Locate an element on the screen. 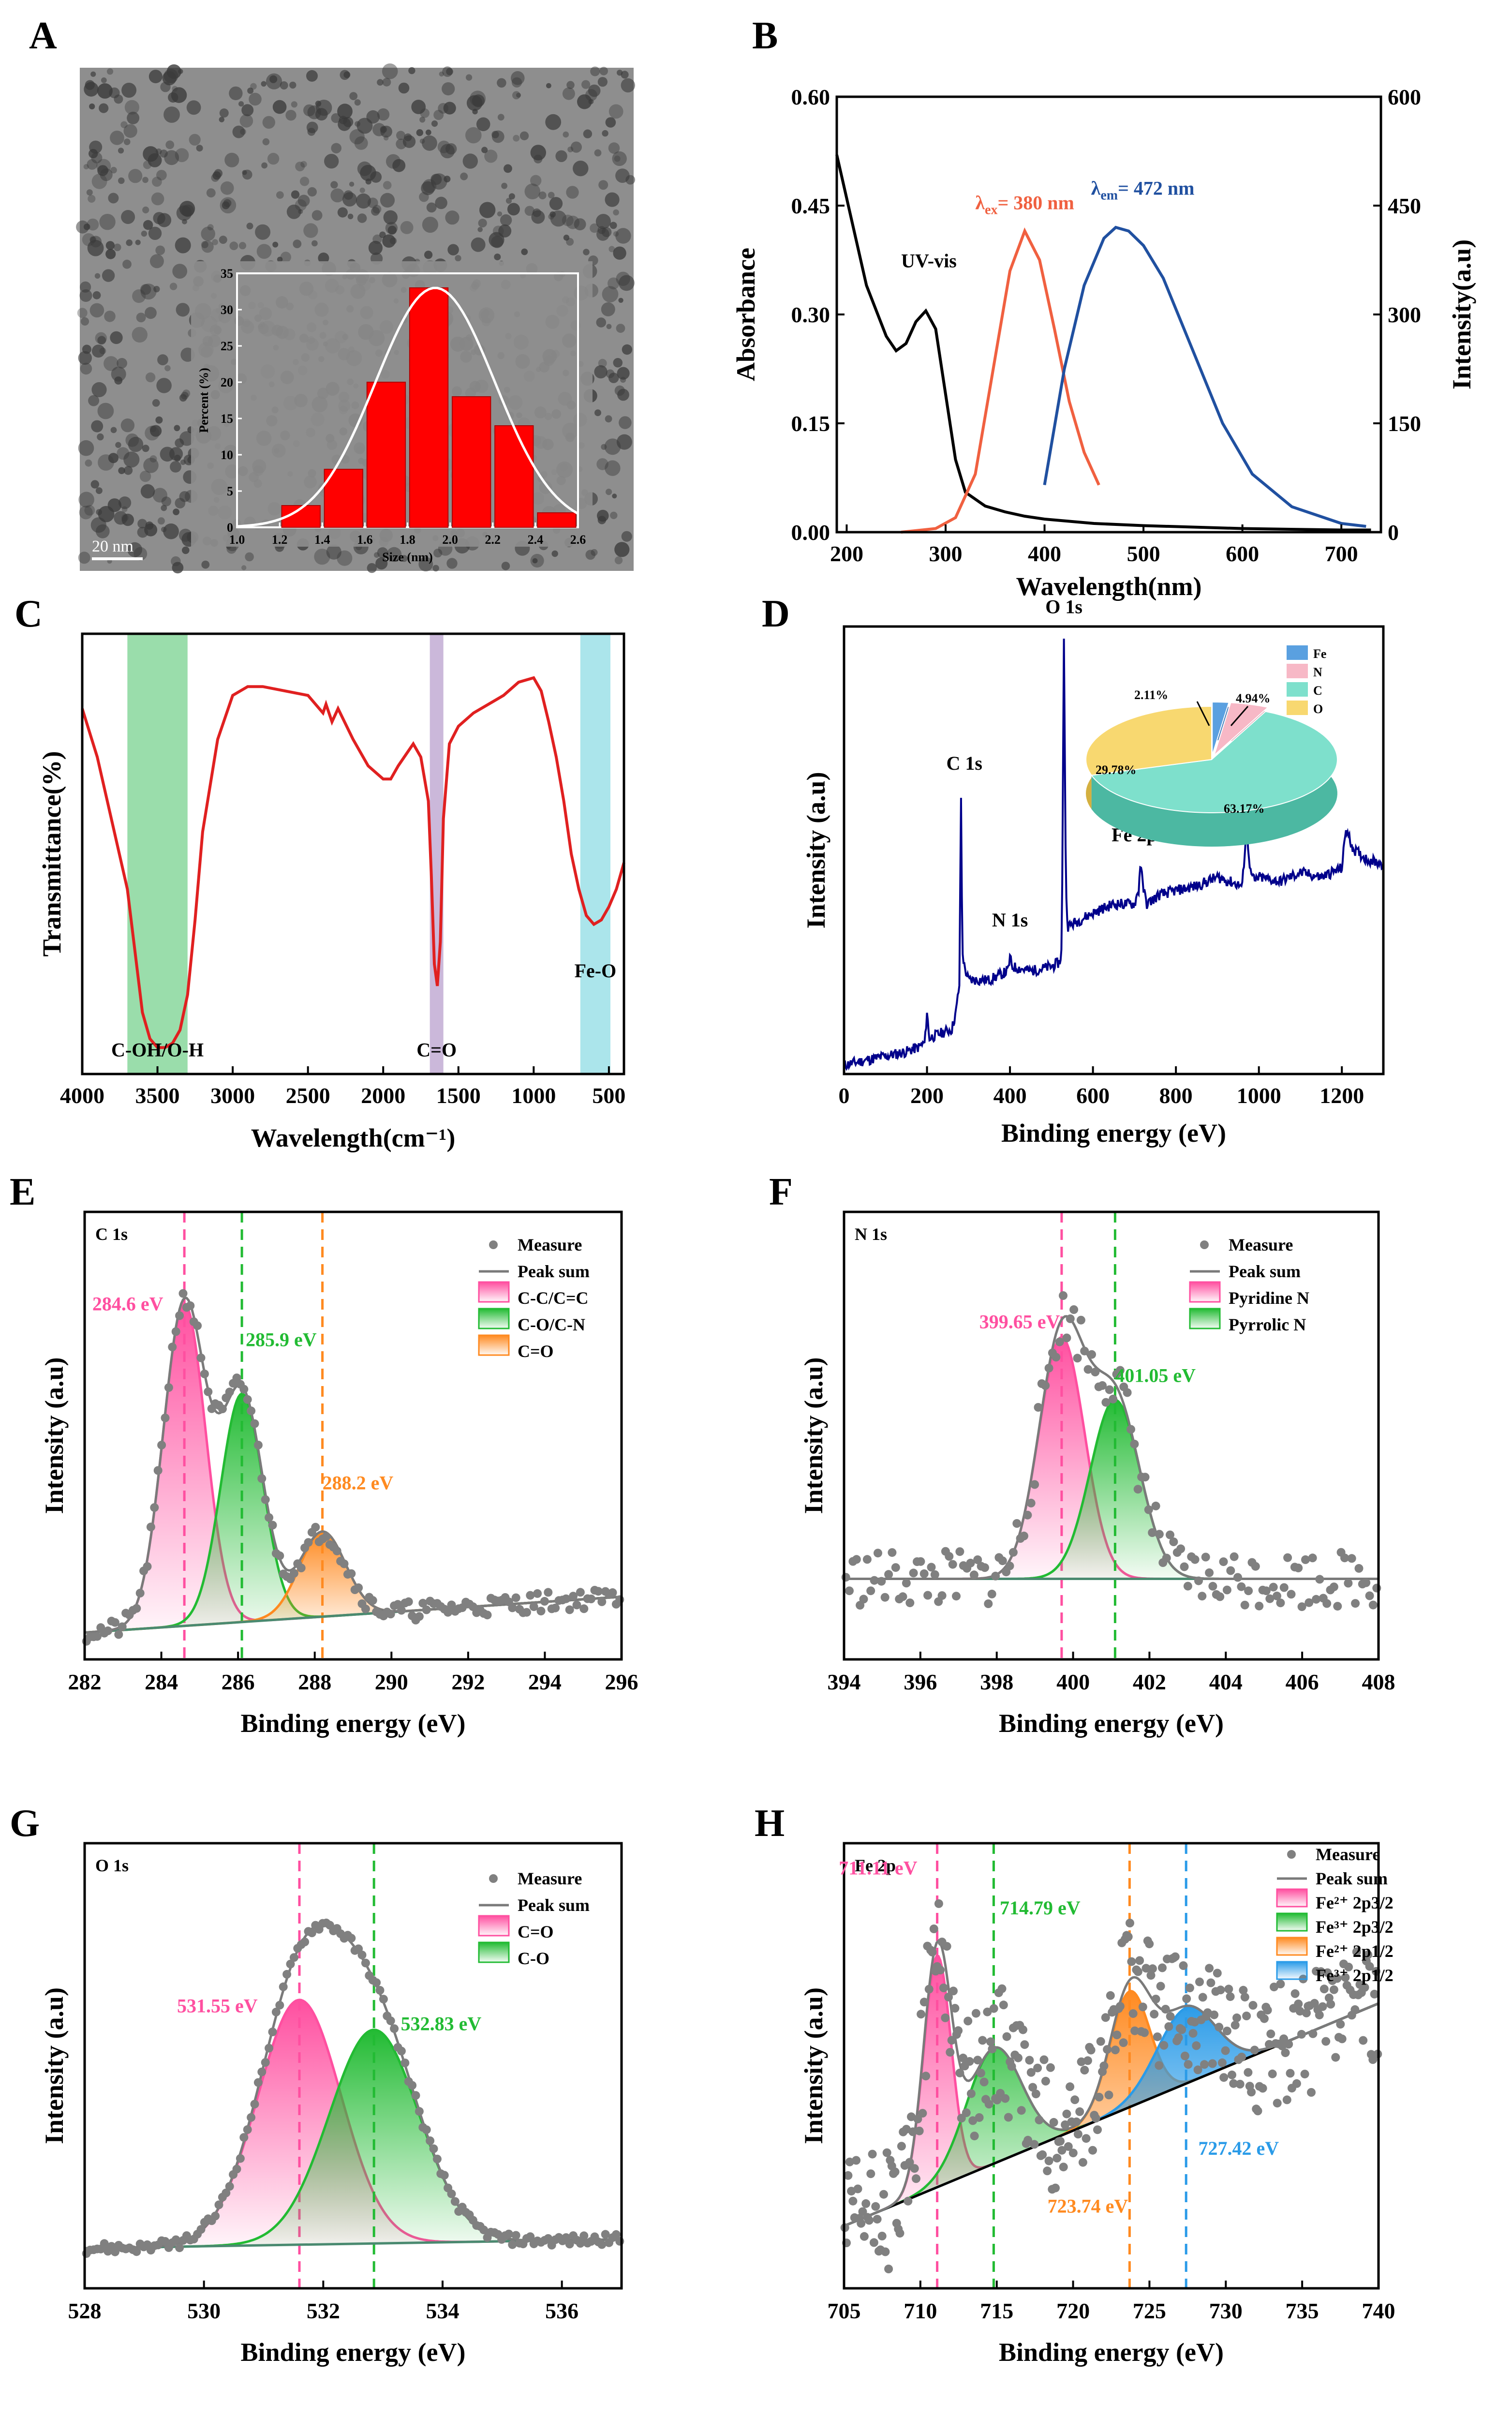  x-tick-label: 536 is located at coordinates (562, 2310).